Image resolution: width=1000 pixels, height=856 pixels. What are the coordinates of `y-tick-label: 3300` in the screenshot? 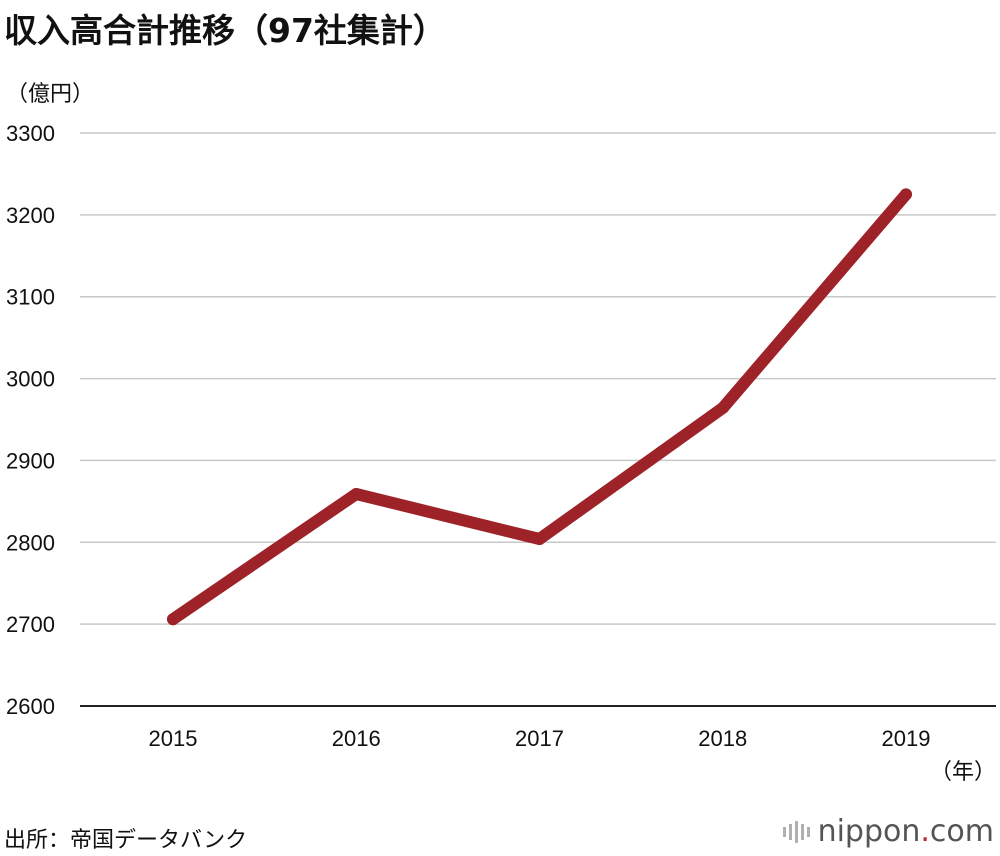 It's located at (30, 133).